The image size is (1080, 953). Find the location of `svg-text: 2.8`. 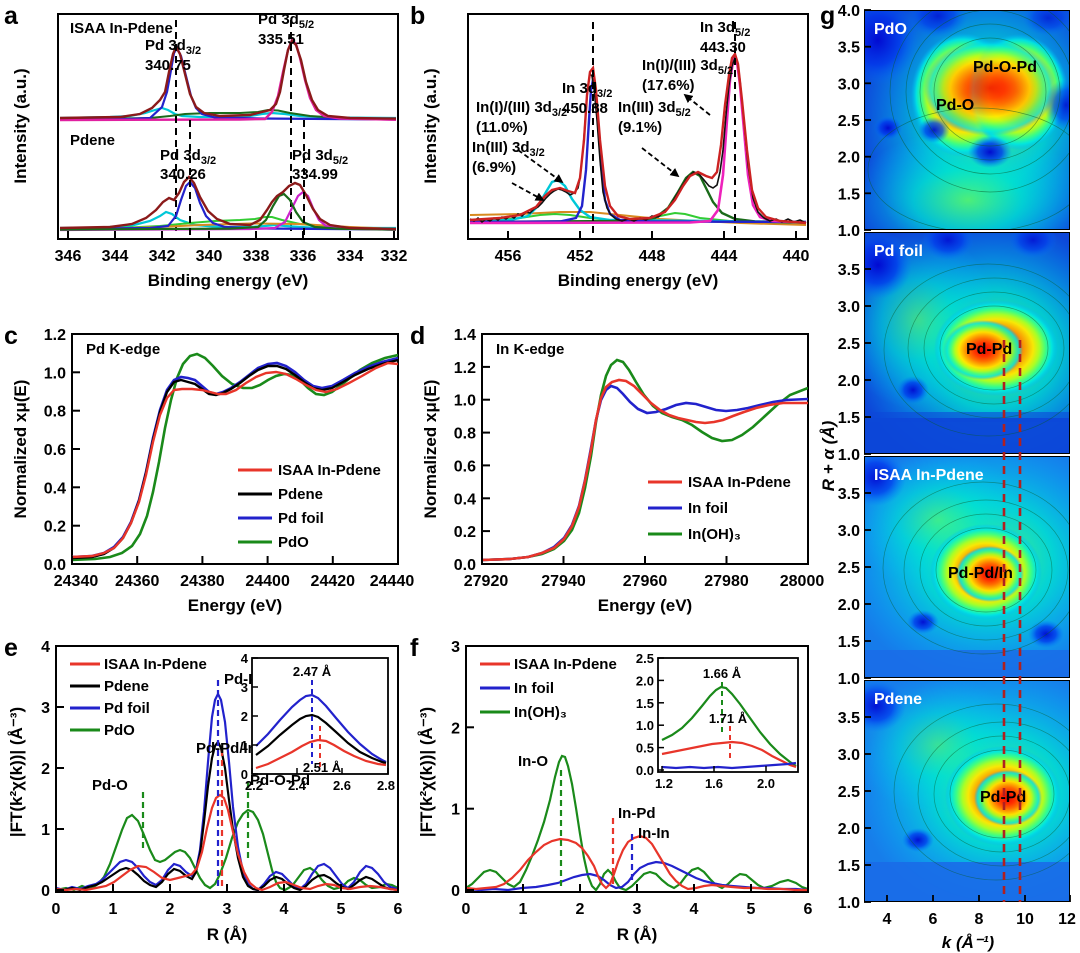

svg-text: 2.8 is located at coordinates (386, 785).